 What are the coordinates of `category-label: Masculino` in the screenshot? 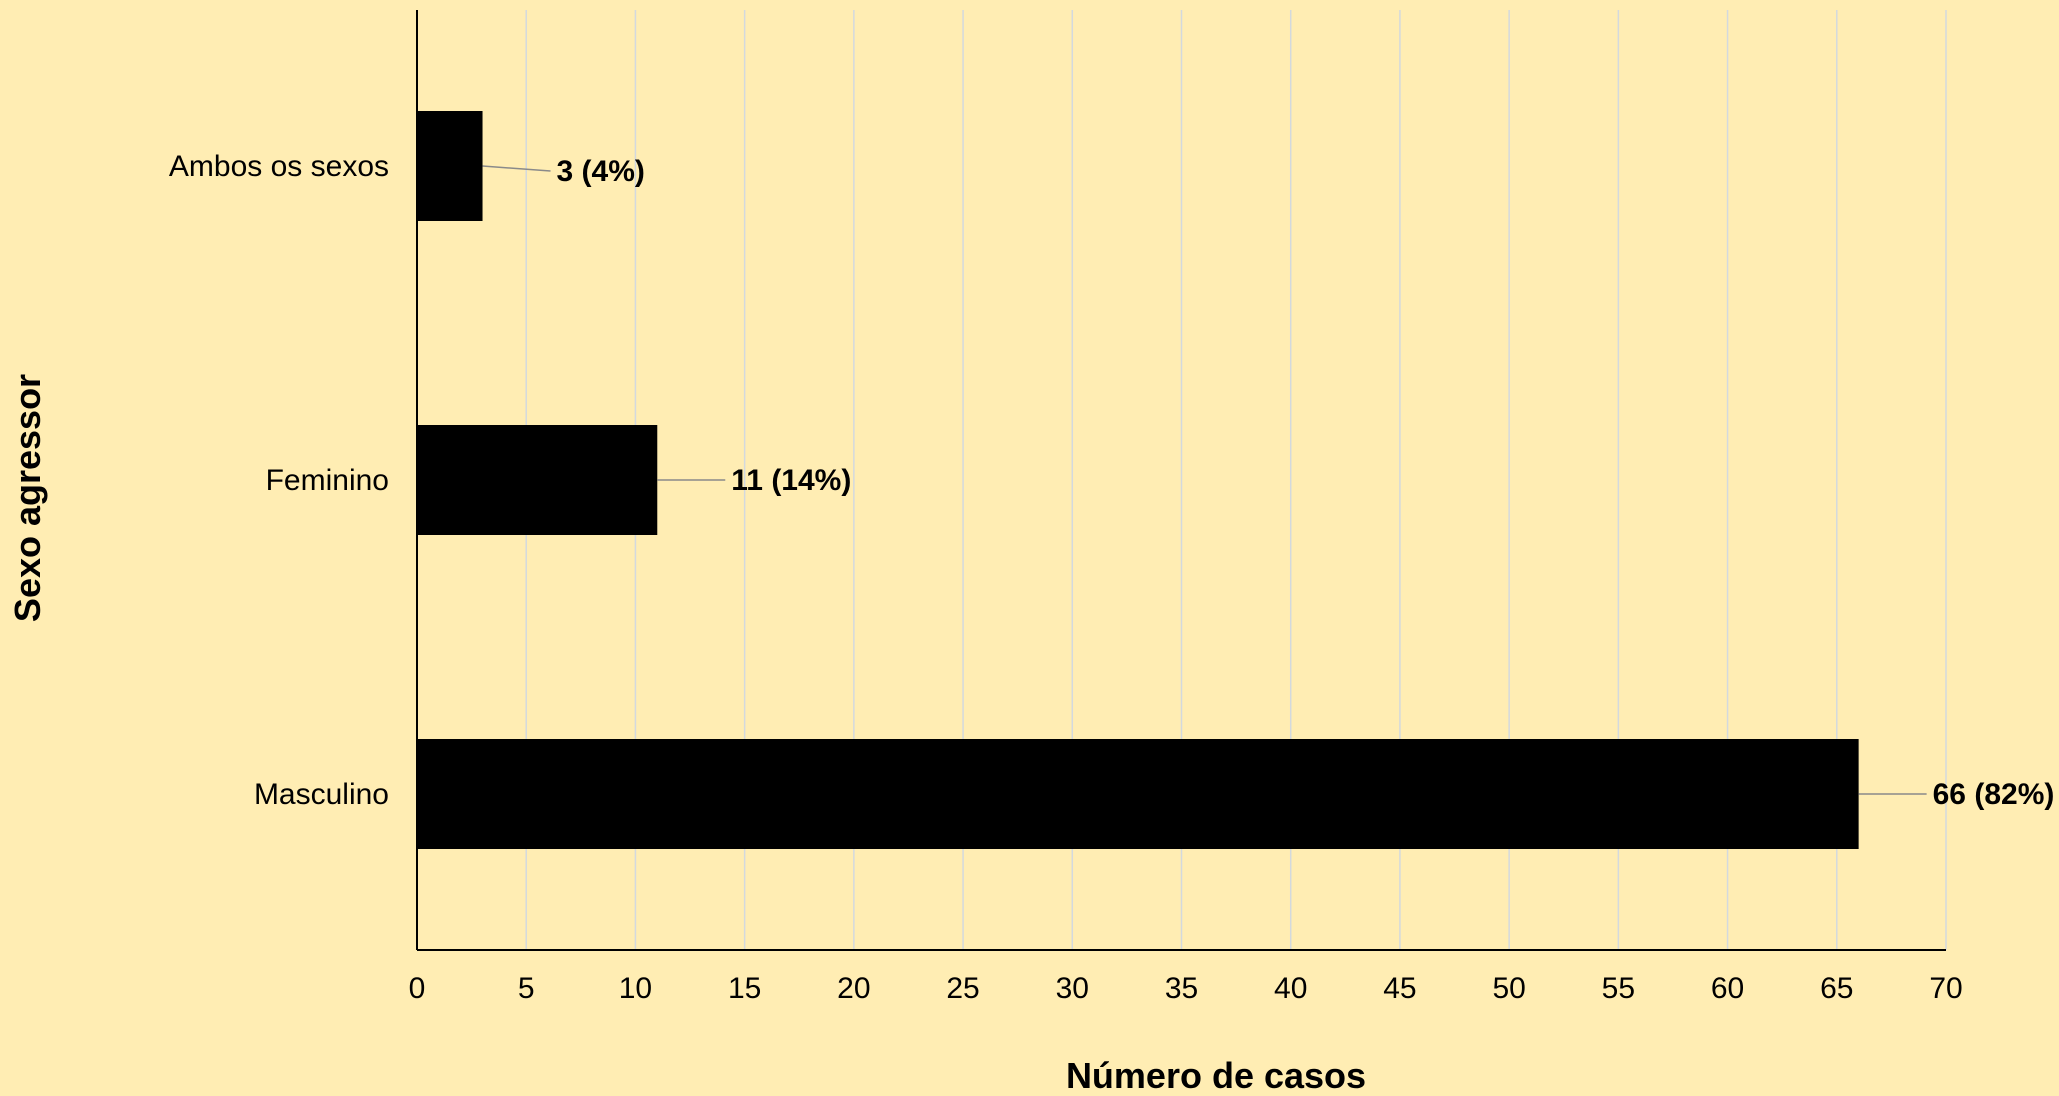 It's located at (321, 794).